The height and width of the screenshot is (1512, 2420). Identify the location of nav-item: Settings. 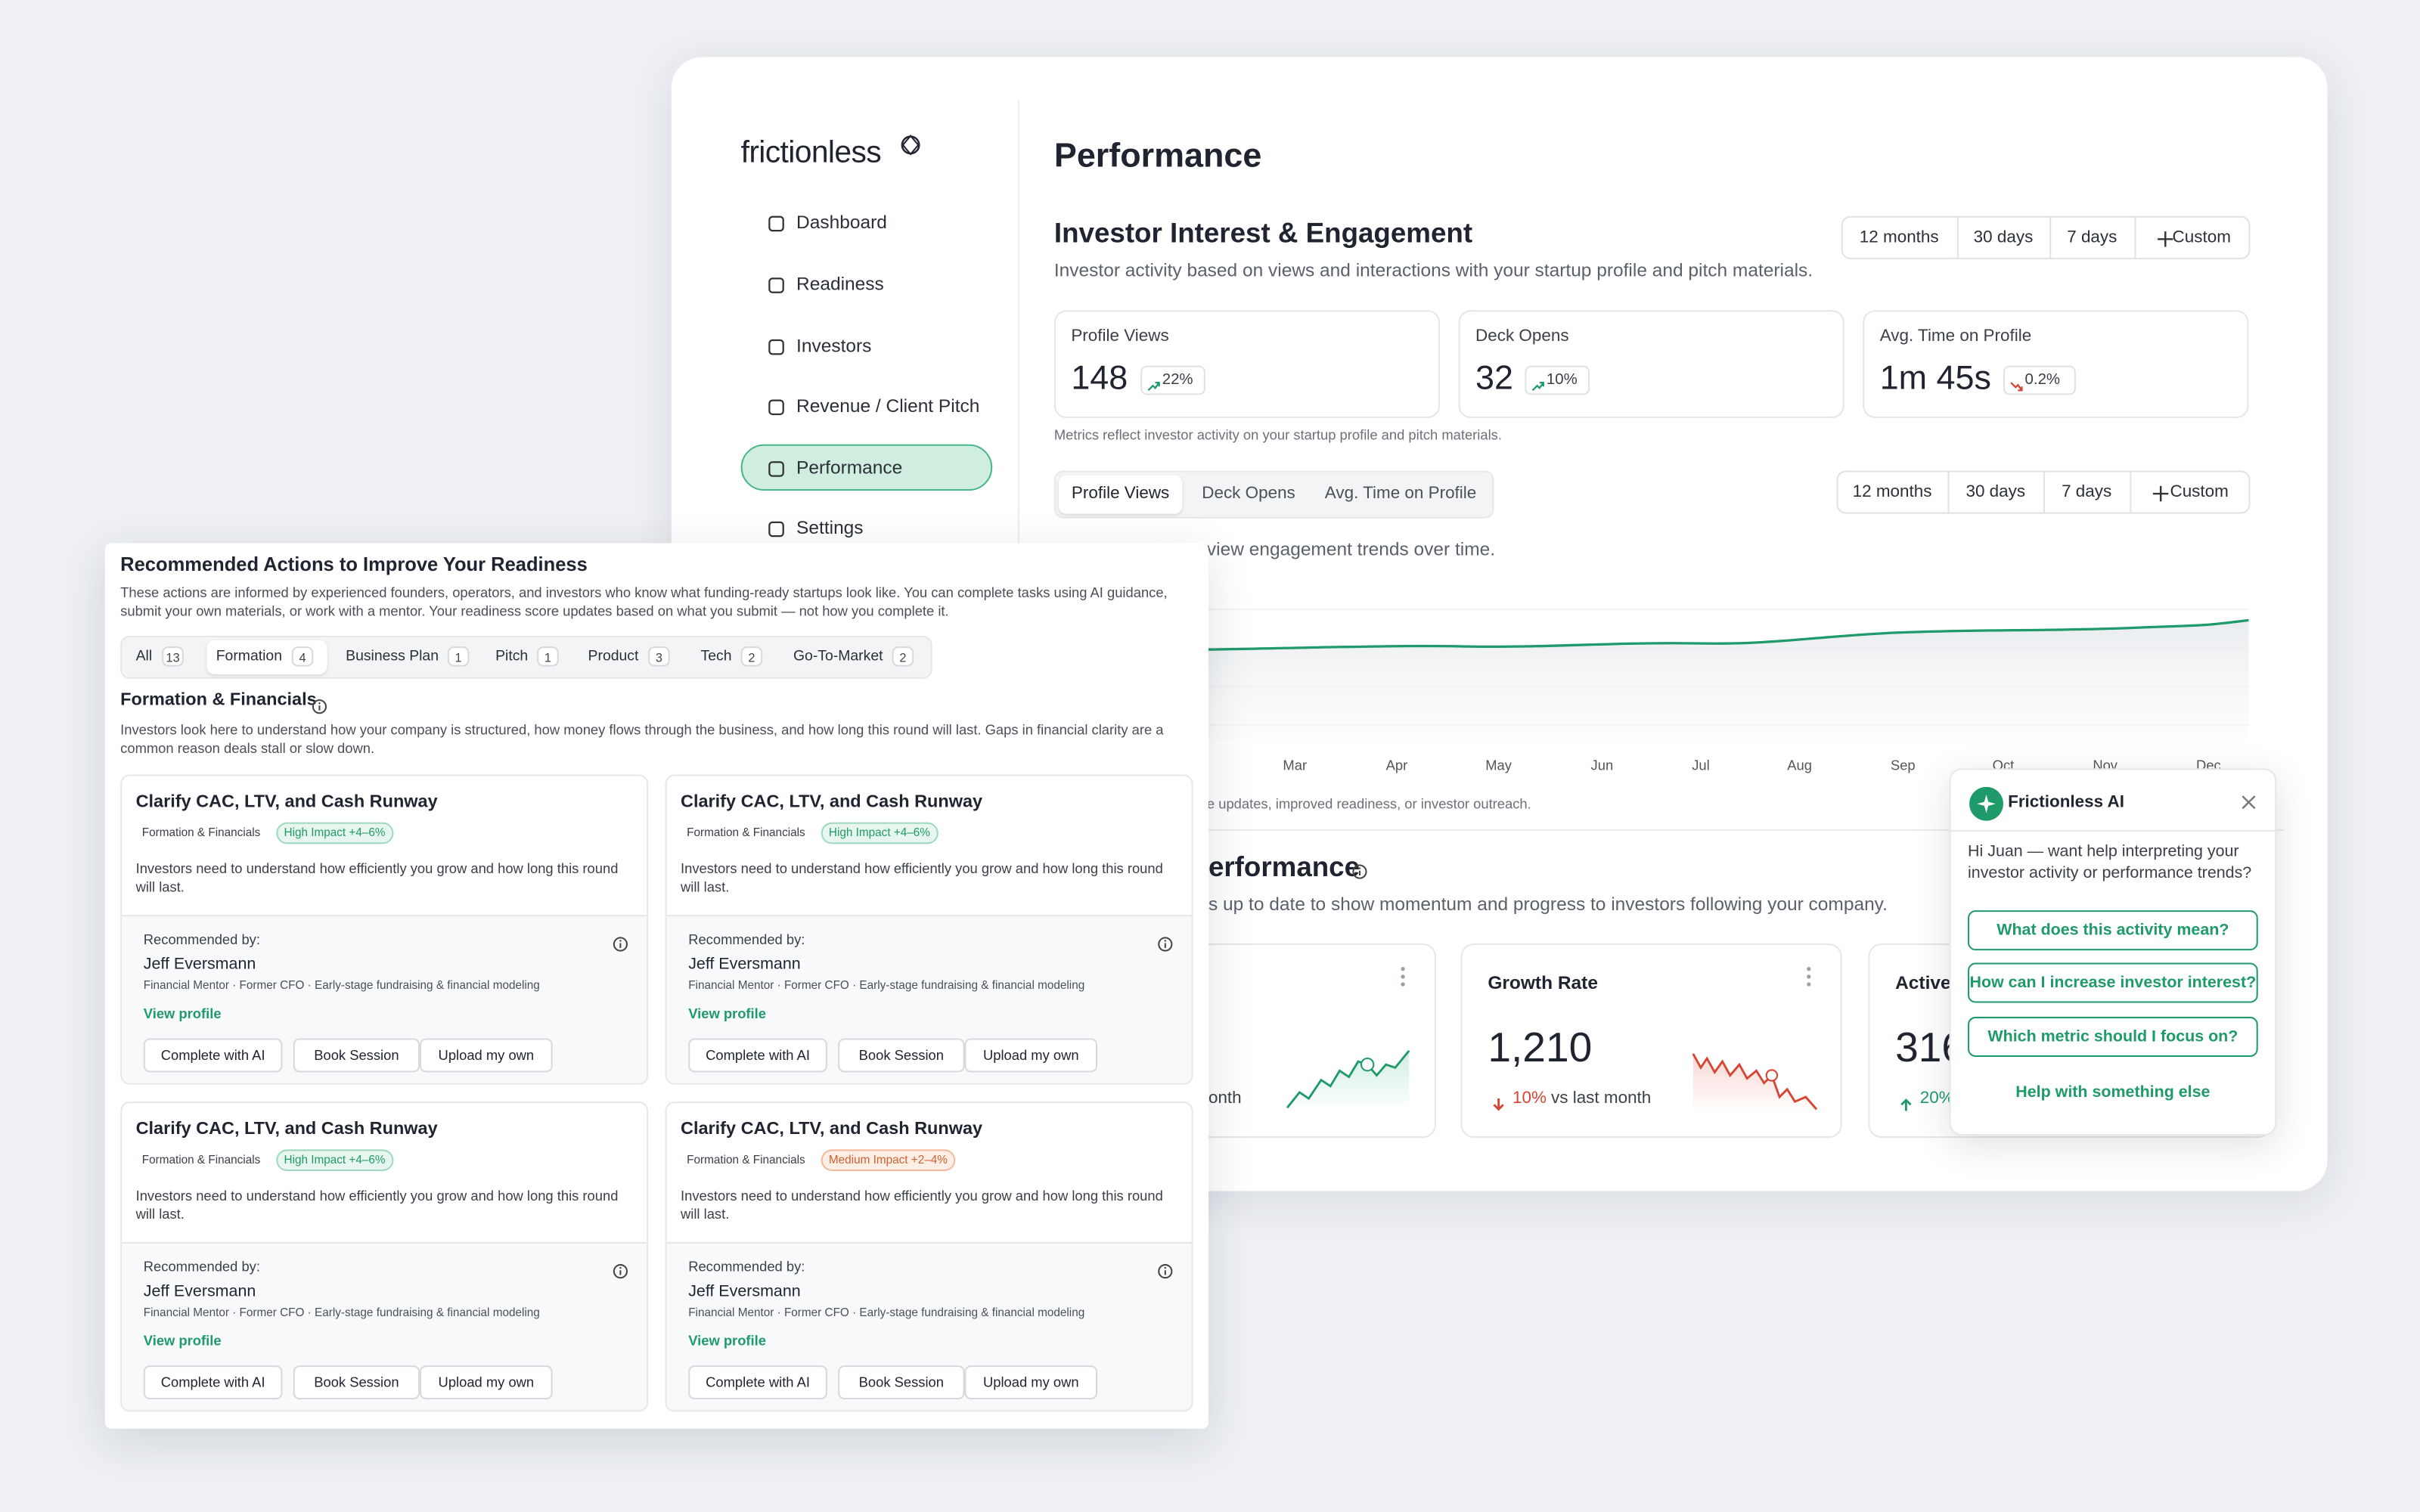
(830, 527).